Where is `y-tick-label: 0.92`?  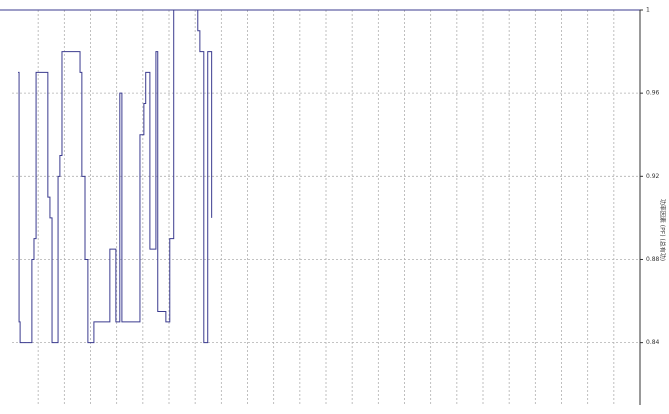 y-tick-label: 0.92 is located at coordinates (653, 176).